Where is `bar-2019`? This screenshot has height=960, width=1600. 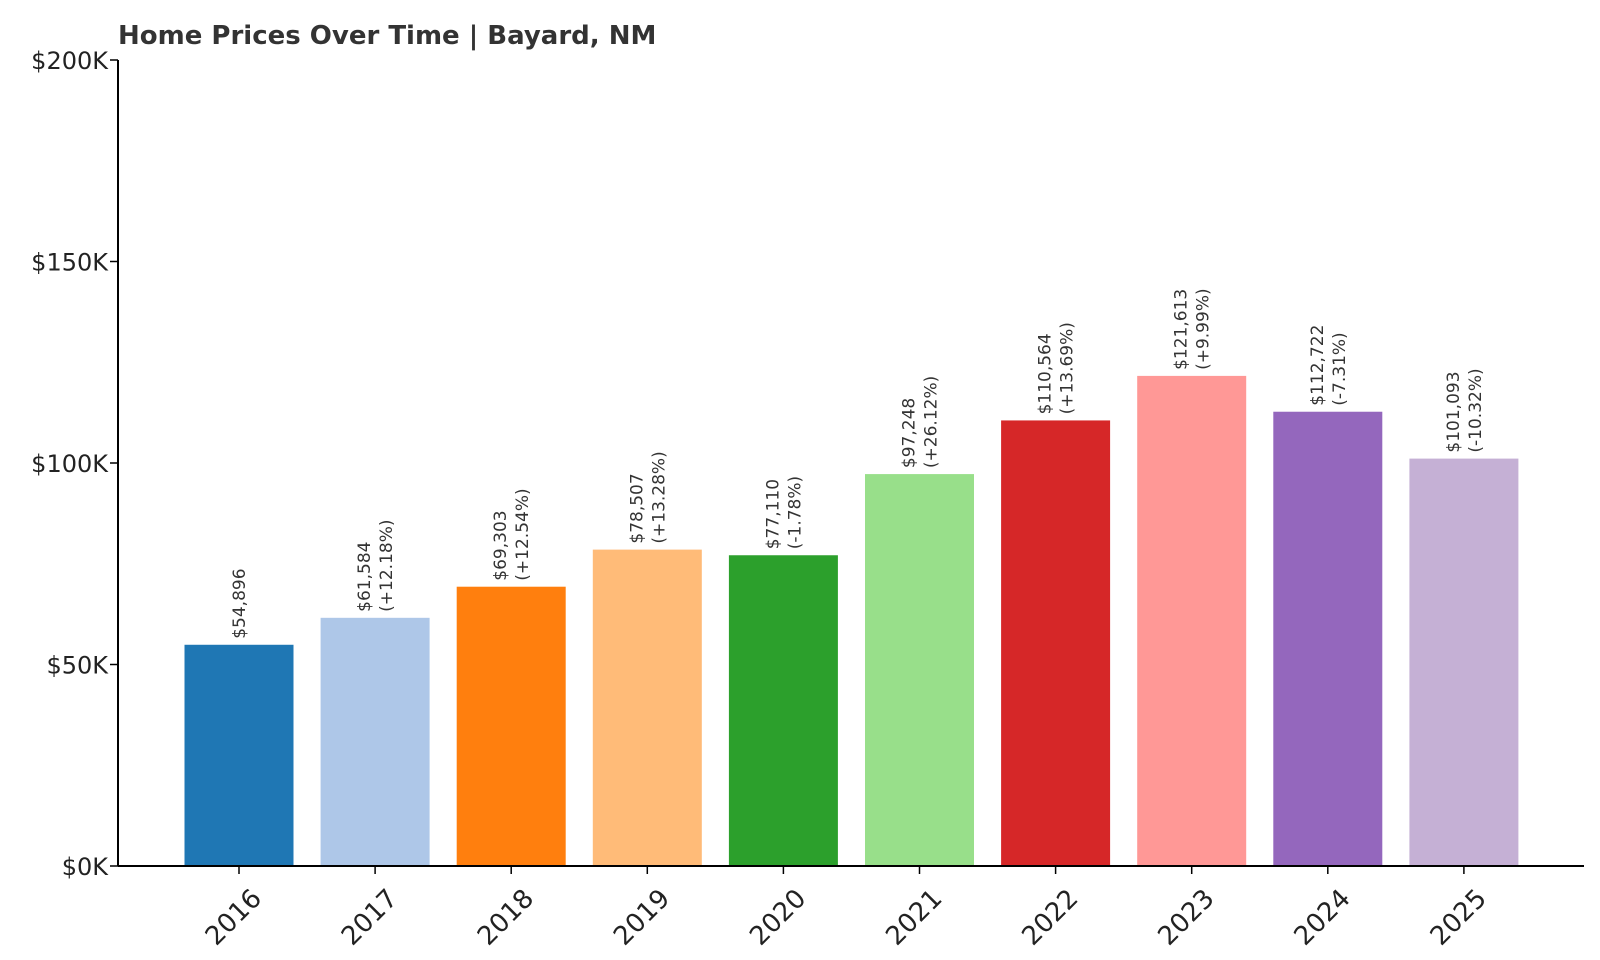 bar-2019 is located at coordinates (647, 707).